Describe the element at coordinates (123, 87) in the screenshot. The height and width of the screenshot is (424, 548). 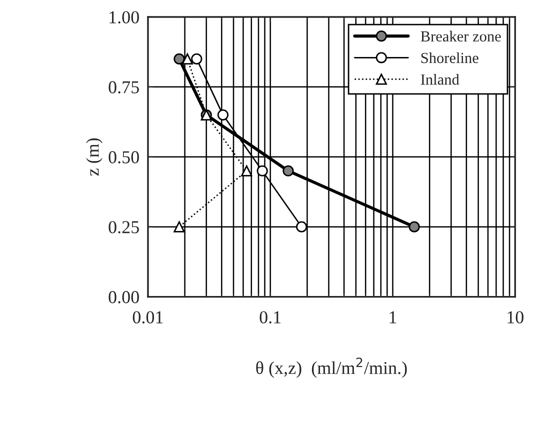
I see `y-tick-label: 0.75` at that location.